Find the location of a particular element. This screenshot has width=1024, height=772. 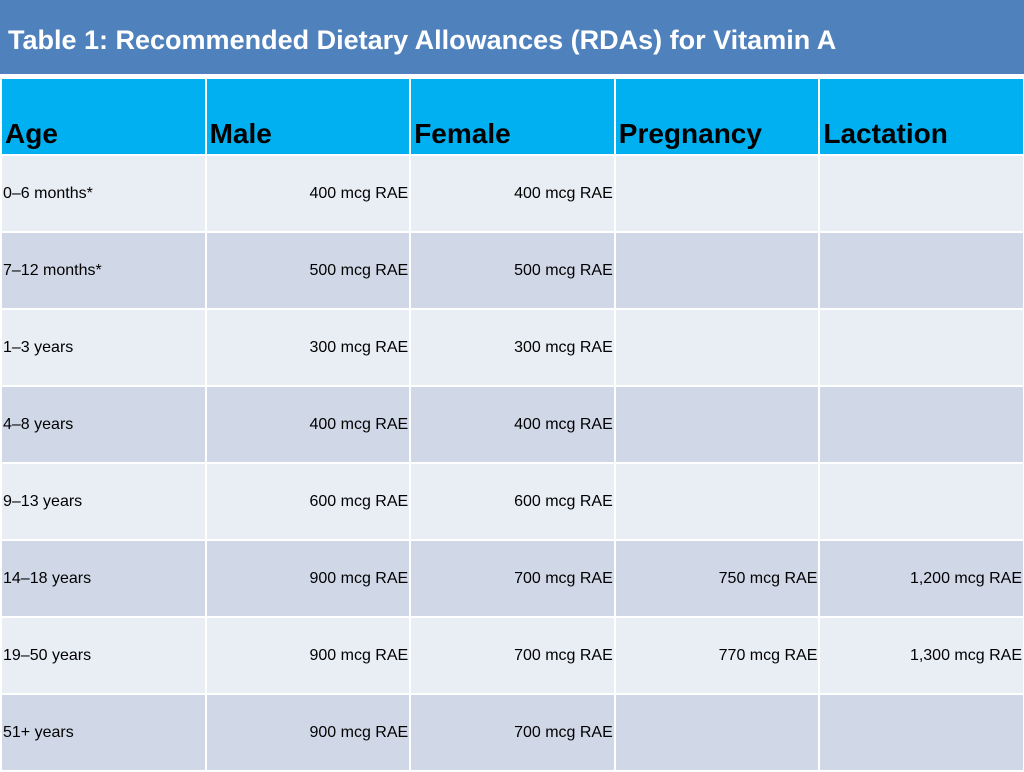

table-row: 1–3 years 300 mcg RAE 300 mcg RAE is located at coordinates (512, 347).